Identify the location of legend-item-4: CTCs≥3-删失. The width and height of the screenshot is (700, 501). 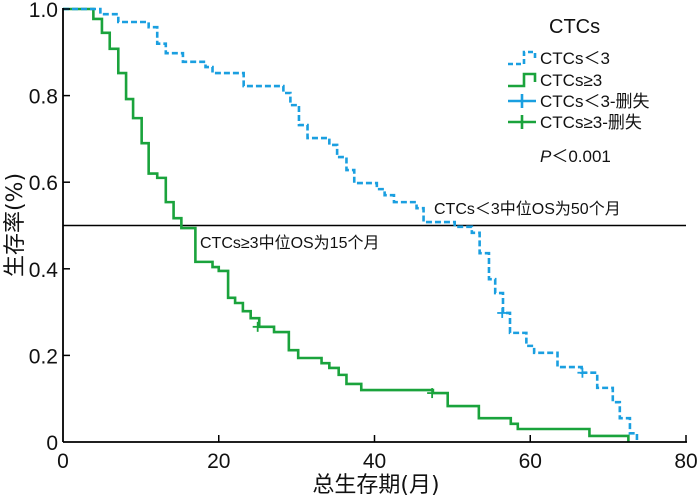
(575, 122).